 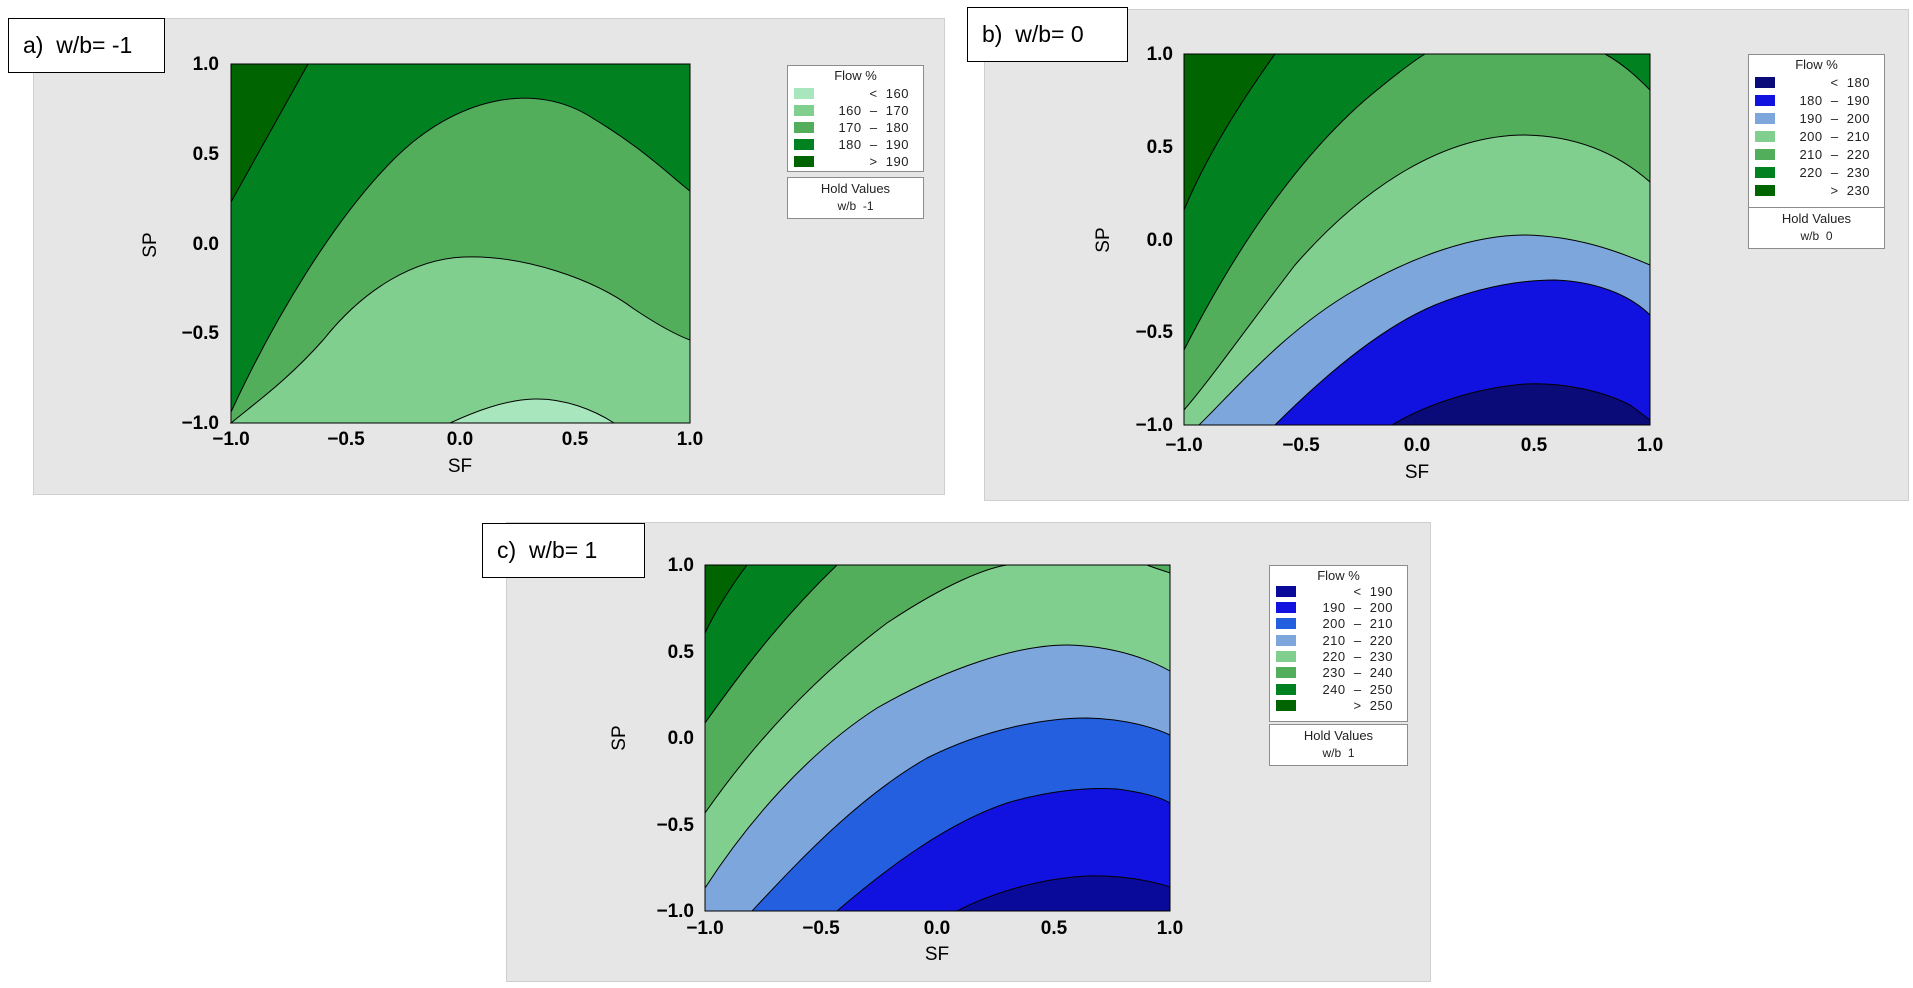 I want to click on x-ticks-a: −1.0 −0.5 0.0 0.5 1.0, so click(x=457, y=439).